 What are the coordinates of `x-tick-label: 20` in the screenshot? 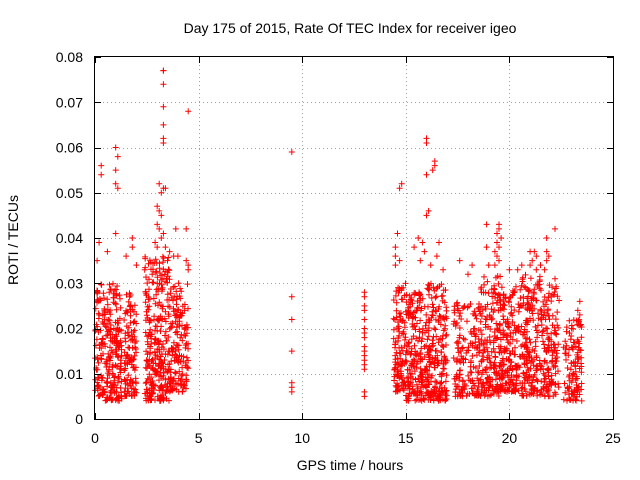 It's located at (510, 438).